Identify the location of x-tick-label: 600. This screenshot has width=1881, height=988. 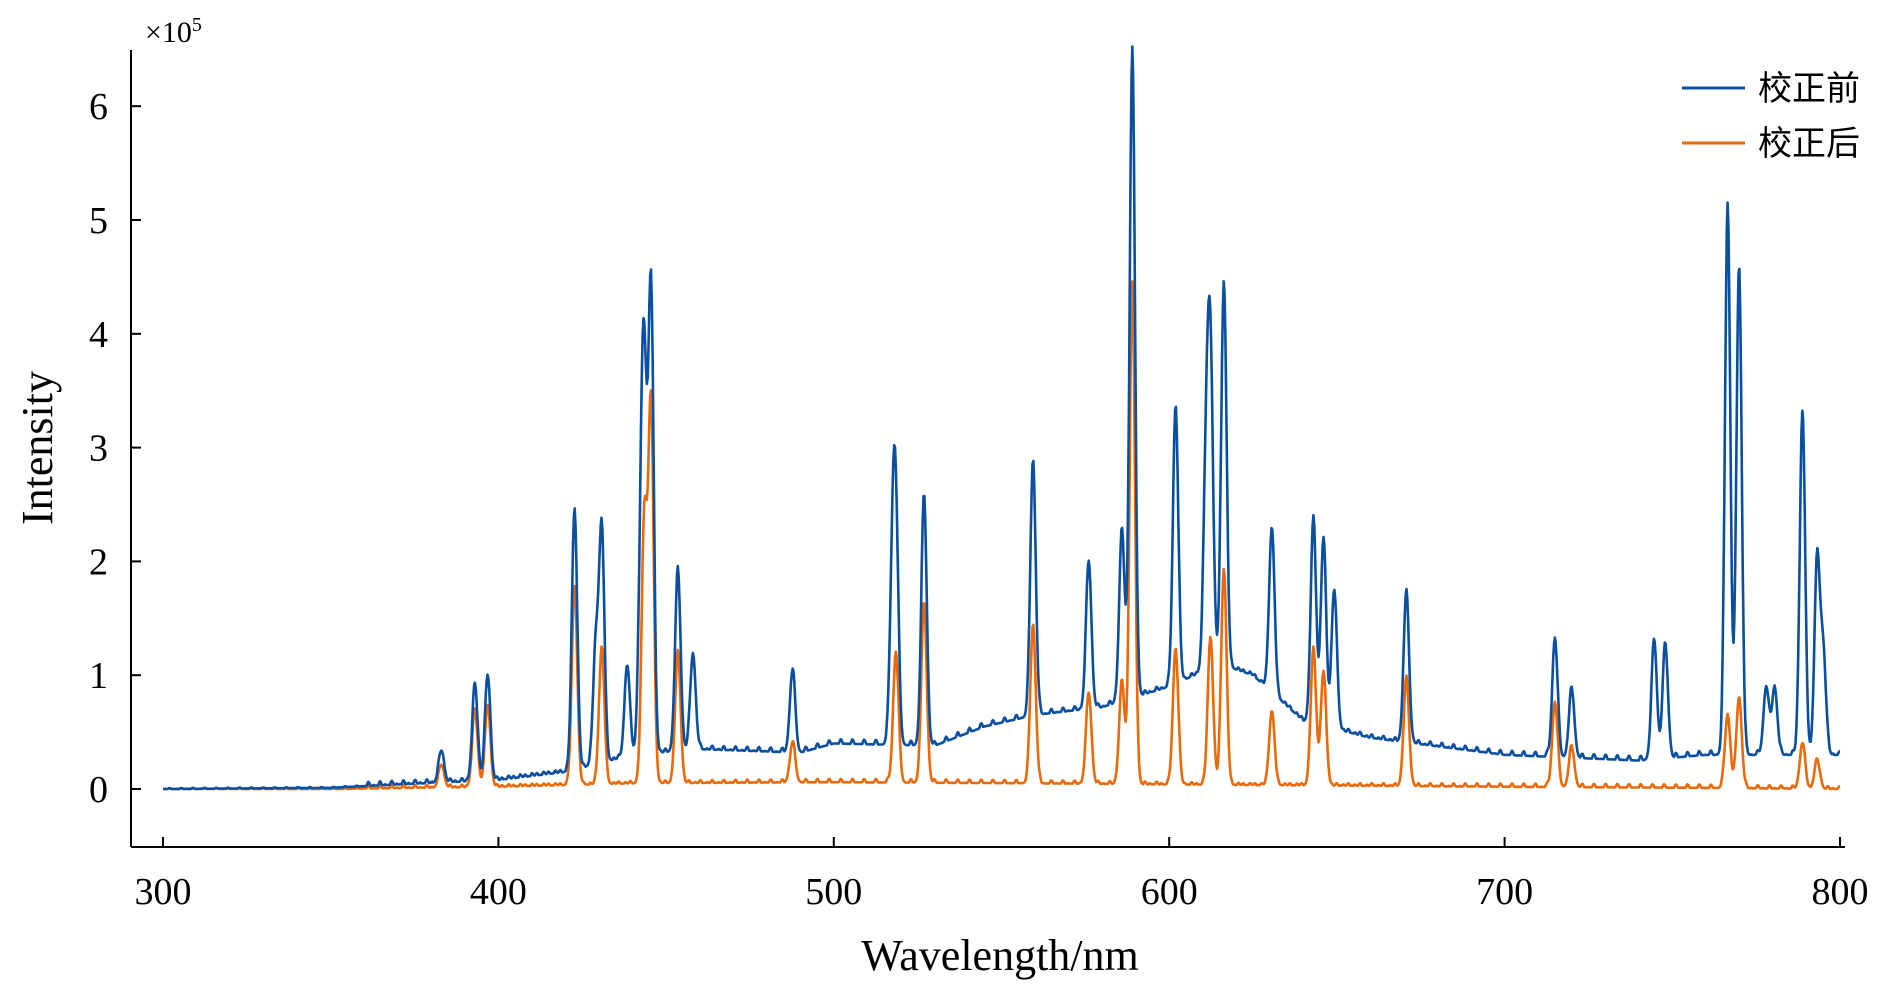
(1169, 892).